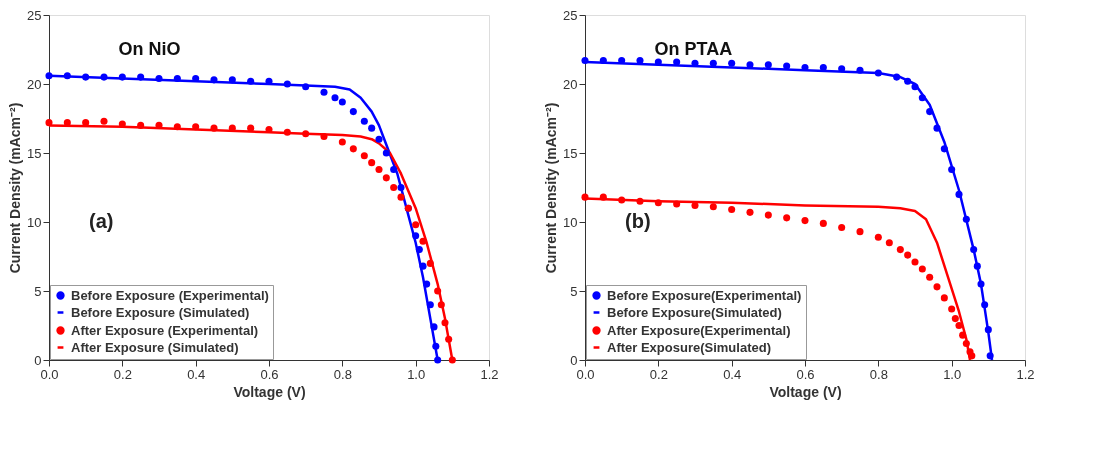  I want to click on y-axis-title: Current Density (mAcm⁻²), so click(15, 188).